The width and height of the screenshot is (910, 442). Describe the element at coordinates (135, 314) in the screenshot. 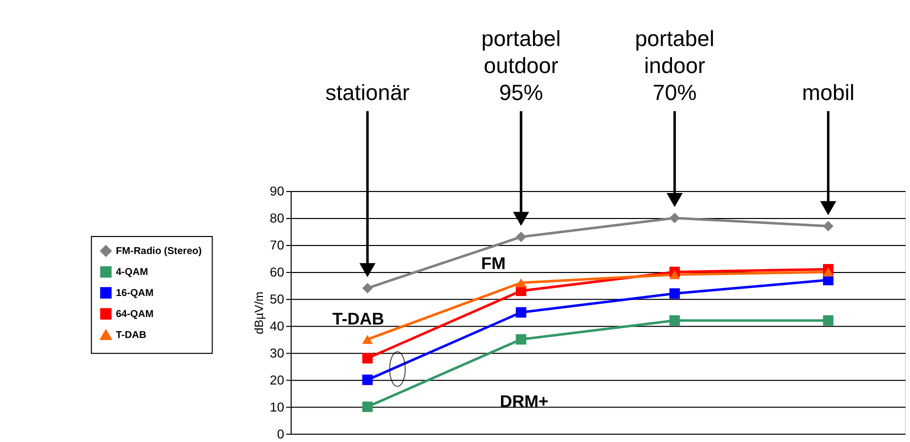

I see `legend-label: 64-QAM` at that location.